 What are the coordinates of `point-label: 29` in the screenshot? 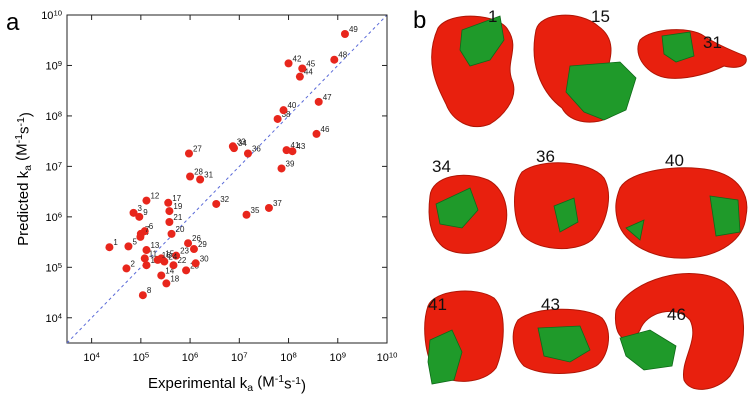 It's located at (202, 244).